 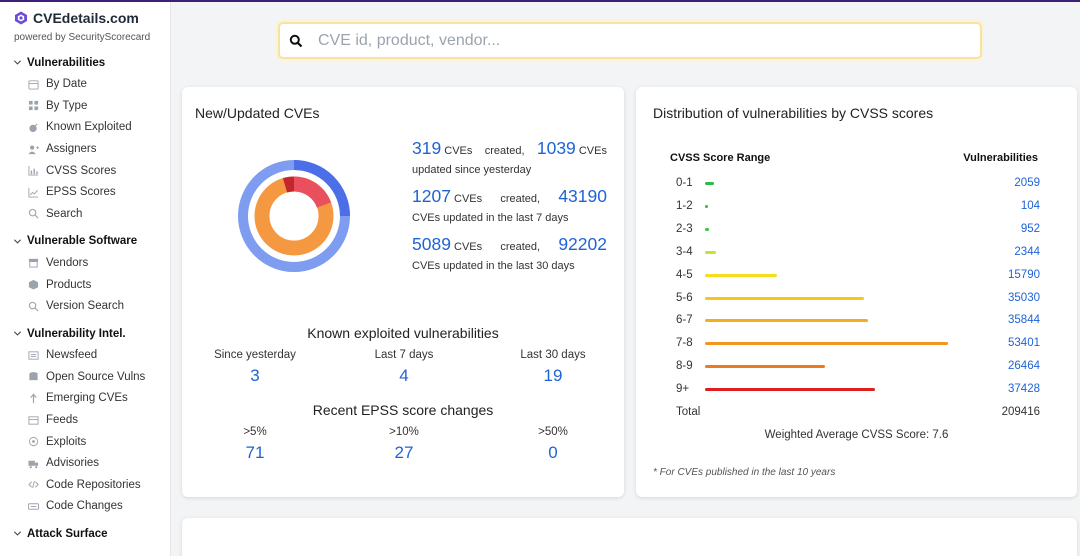 I want to click on vulnerability-count: 26464, so click(x=1024, y=366).